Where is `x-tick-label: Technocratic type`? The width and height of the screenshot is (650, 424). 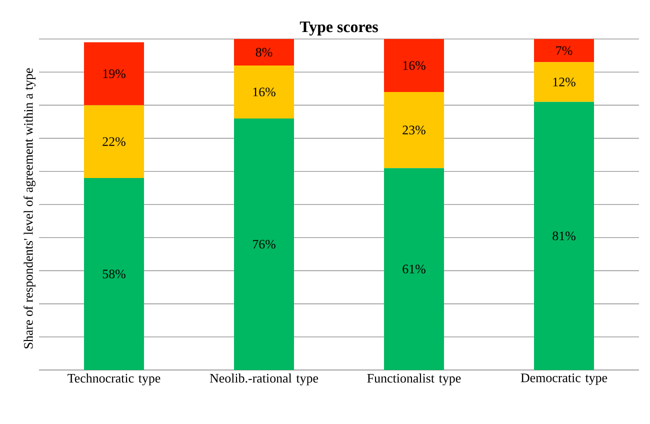 x-tick-label: Technocratic type is located at coordinates (114, 380).